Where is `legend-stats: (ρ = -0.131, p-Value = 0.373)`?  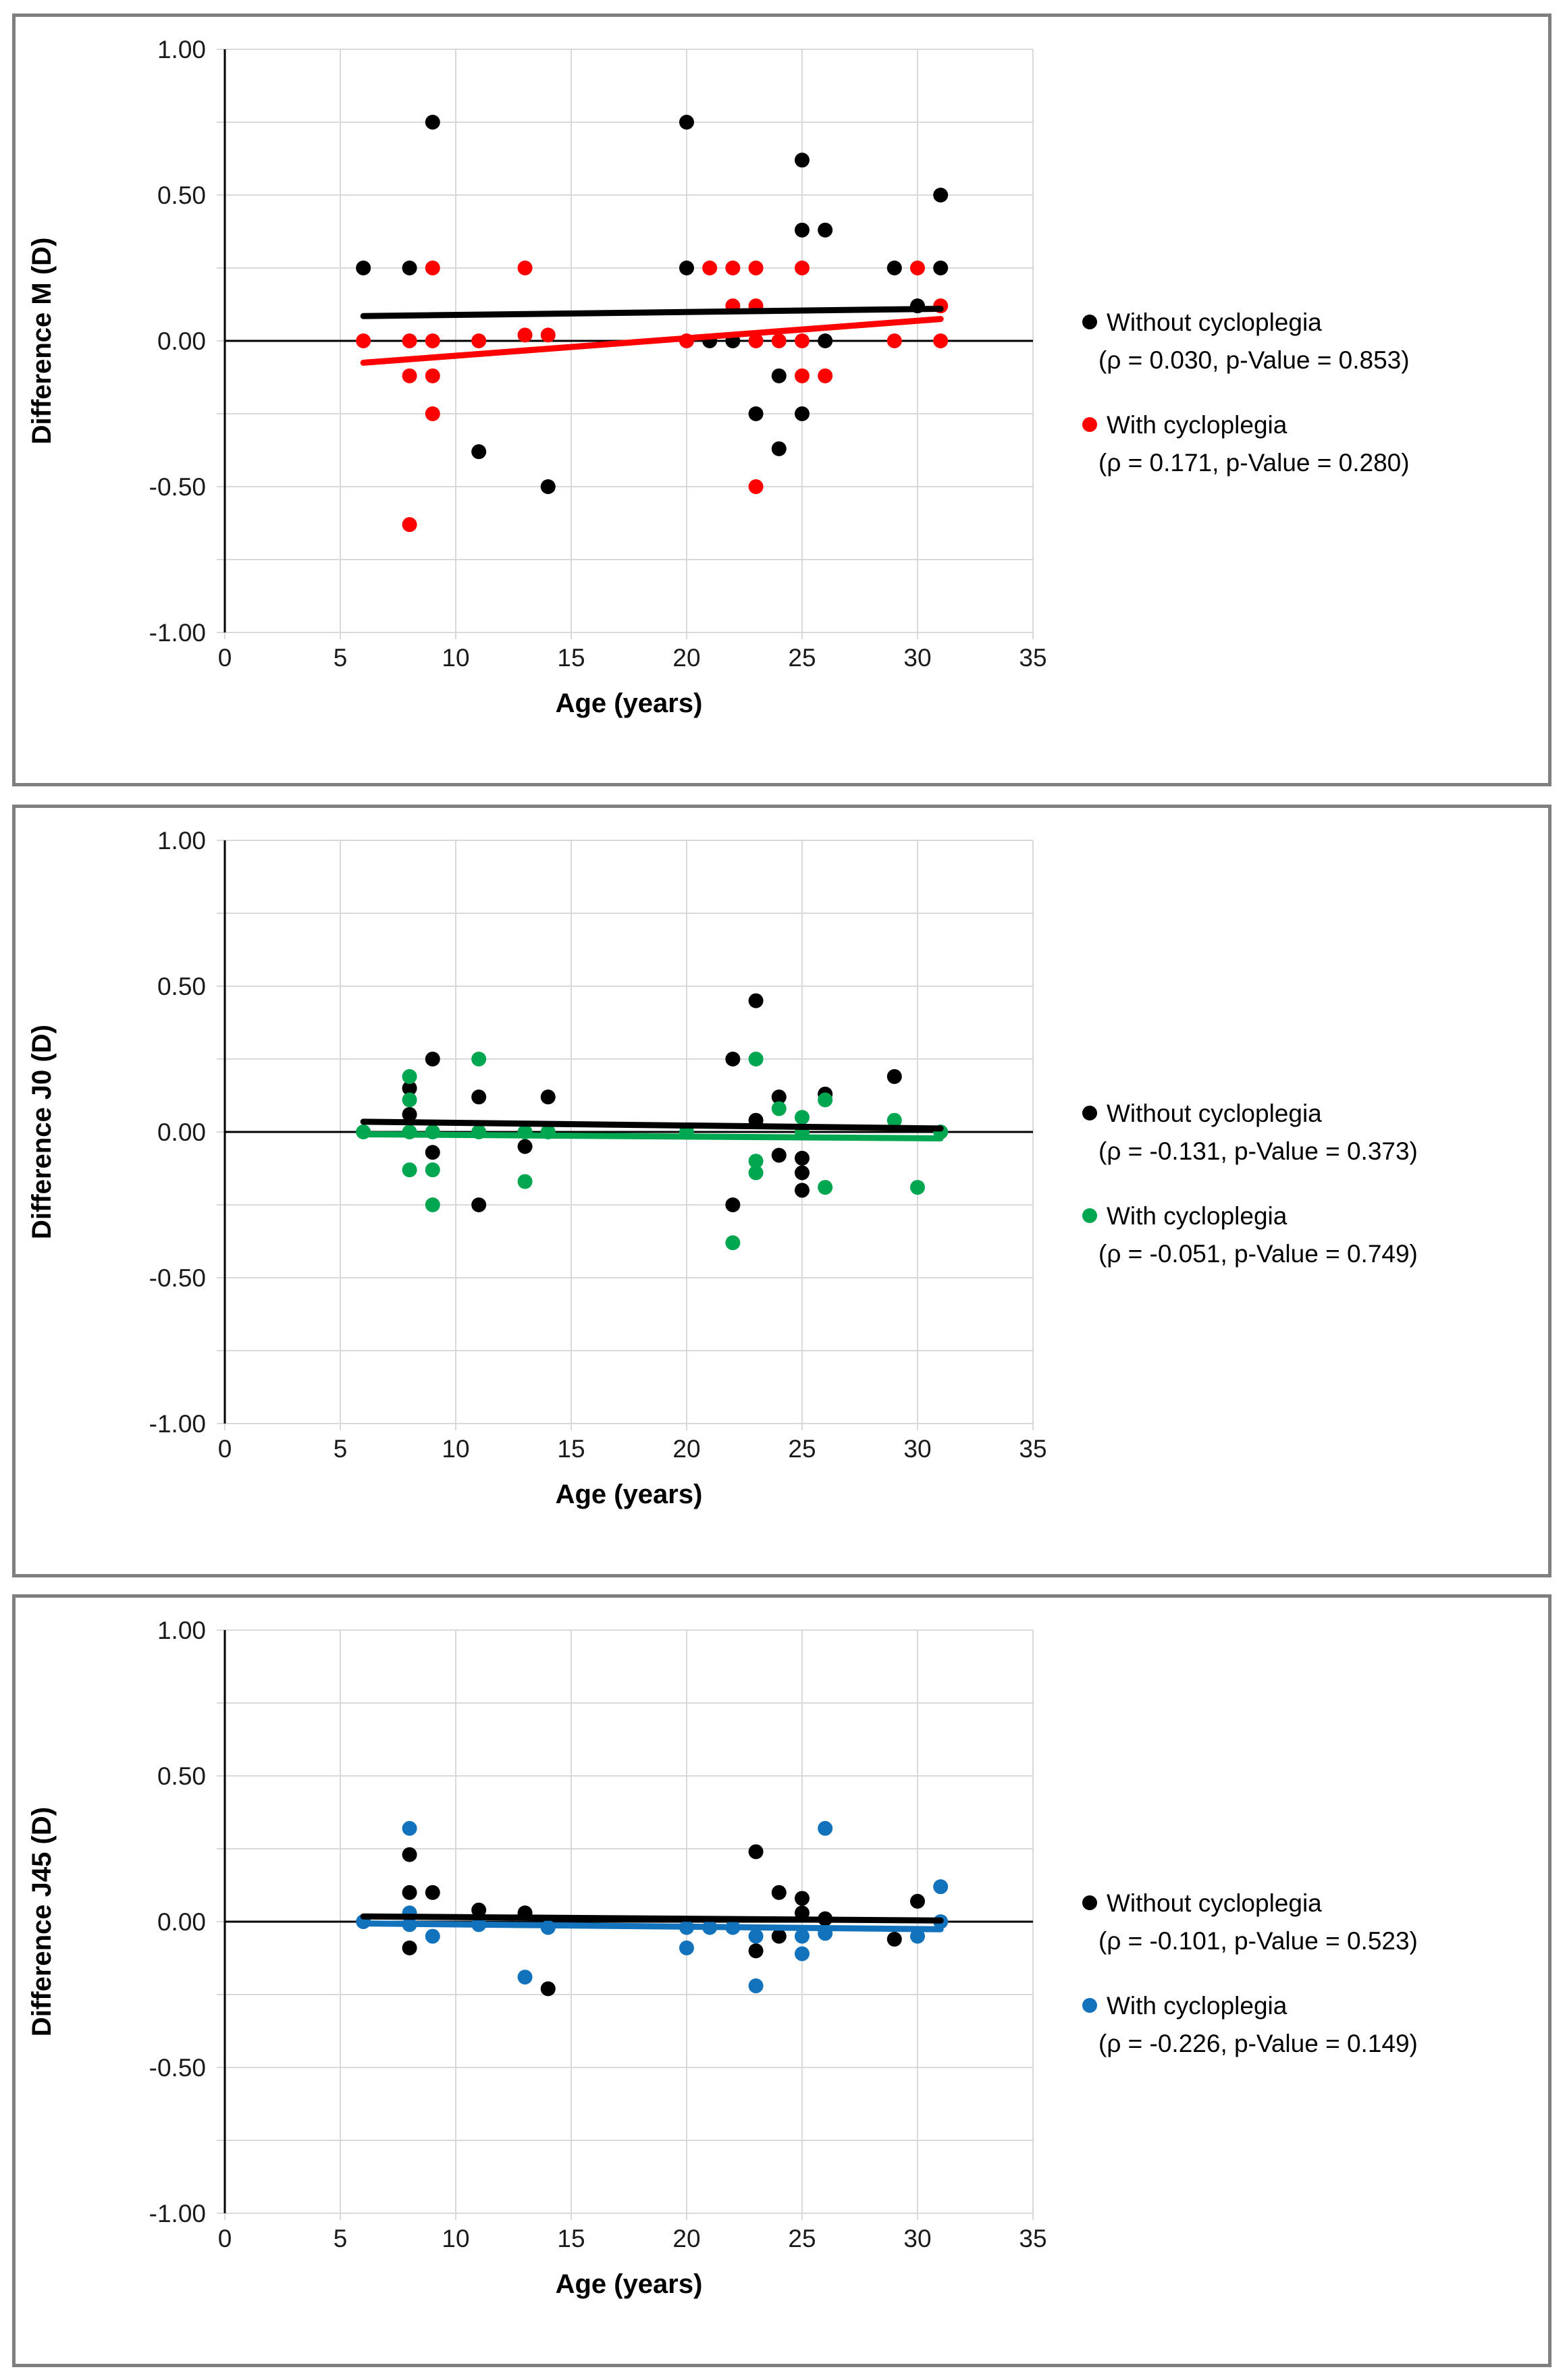
legend-stats: (ρ = -0.131, p-Value = 0.373) is located at coordinates (1258, 1151).